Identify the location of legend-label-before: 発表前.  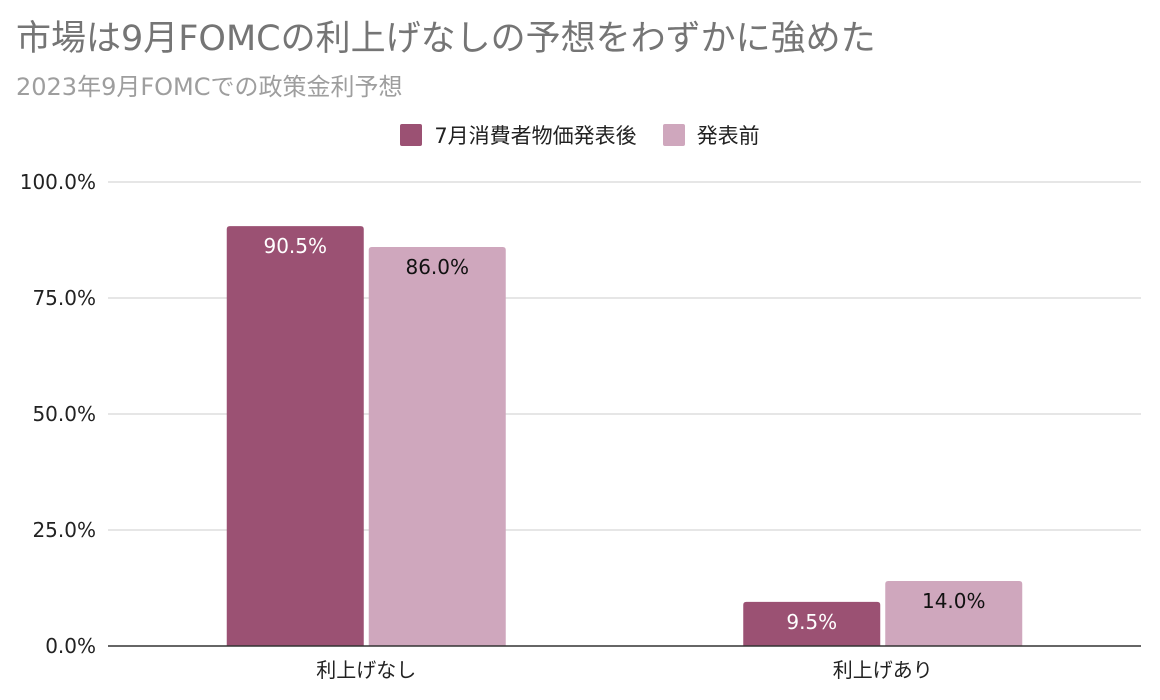
(728, 136).